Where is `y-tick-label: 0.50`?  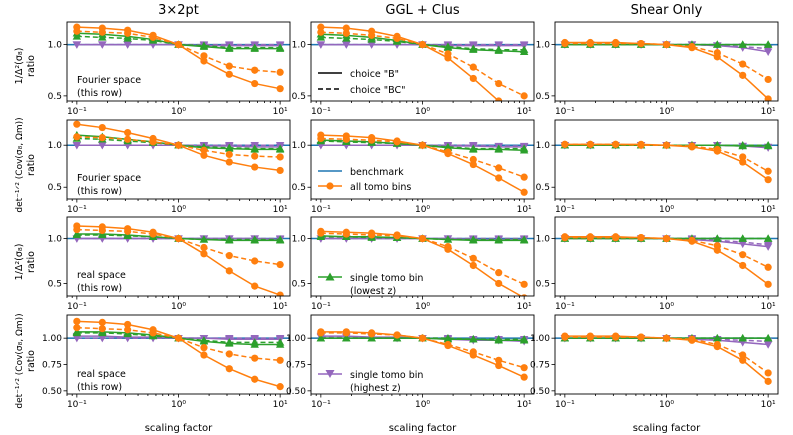 y-tick-label: 0.50 is located at coordinates (540, 392).